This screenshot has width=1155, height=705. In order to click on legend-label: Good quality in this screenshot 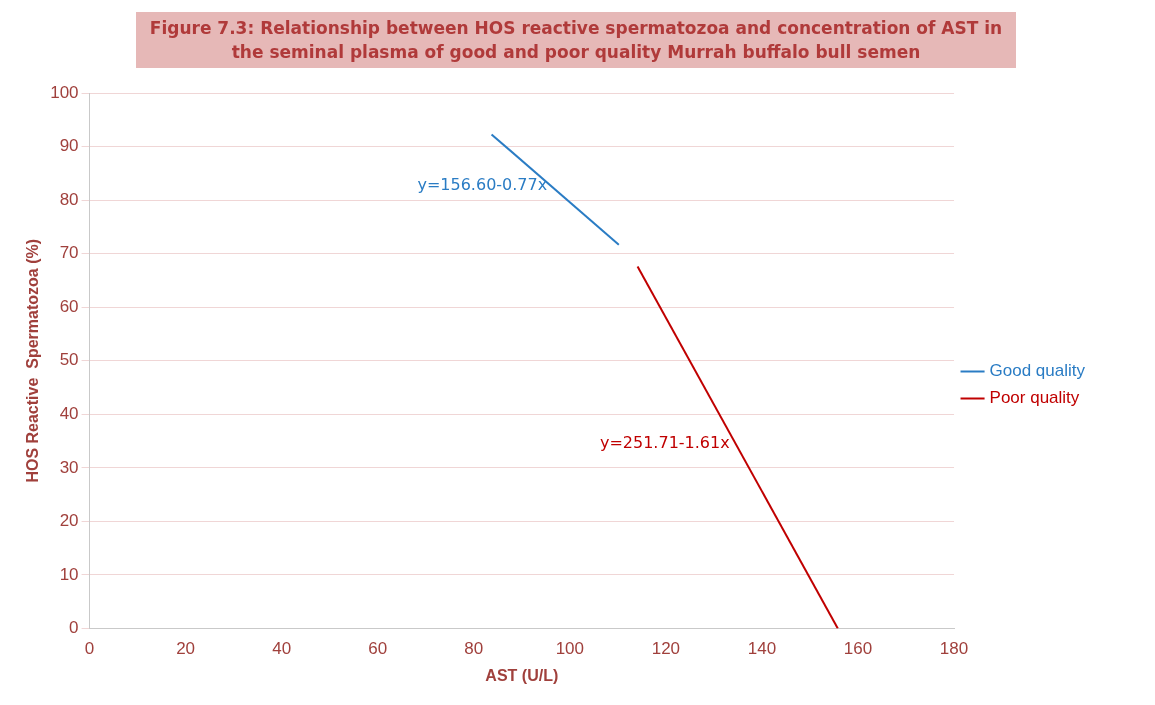, I will do `click(1037, 371)`.